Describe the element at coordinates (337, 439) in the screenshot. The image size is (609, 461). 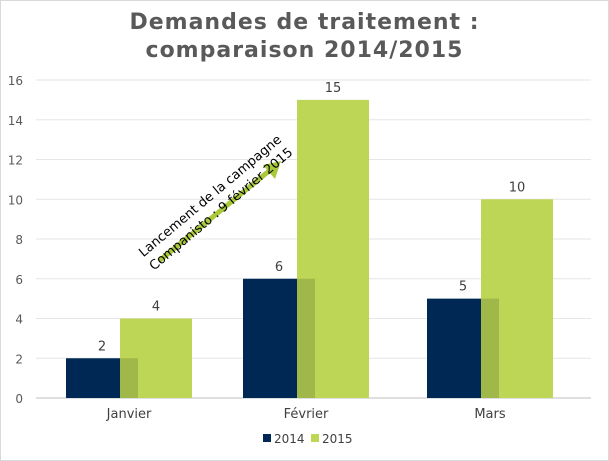
I see `legend-label-2015: 2015` at that location.